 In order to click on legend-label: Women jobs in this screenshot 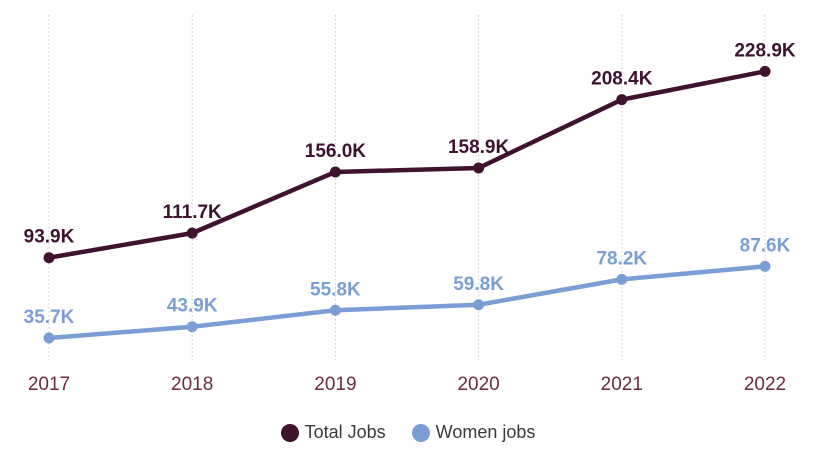, I will do `click(485, 432)`.